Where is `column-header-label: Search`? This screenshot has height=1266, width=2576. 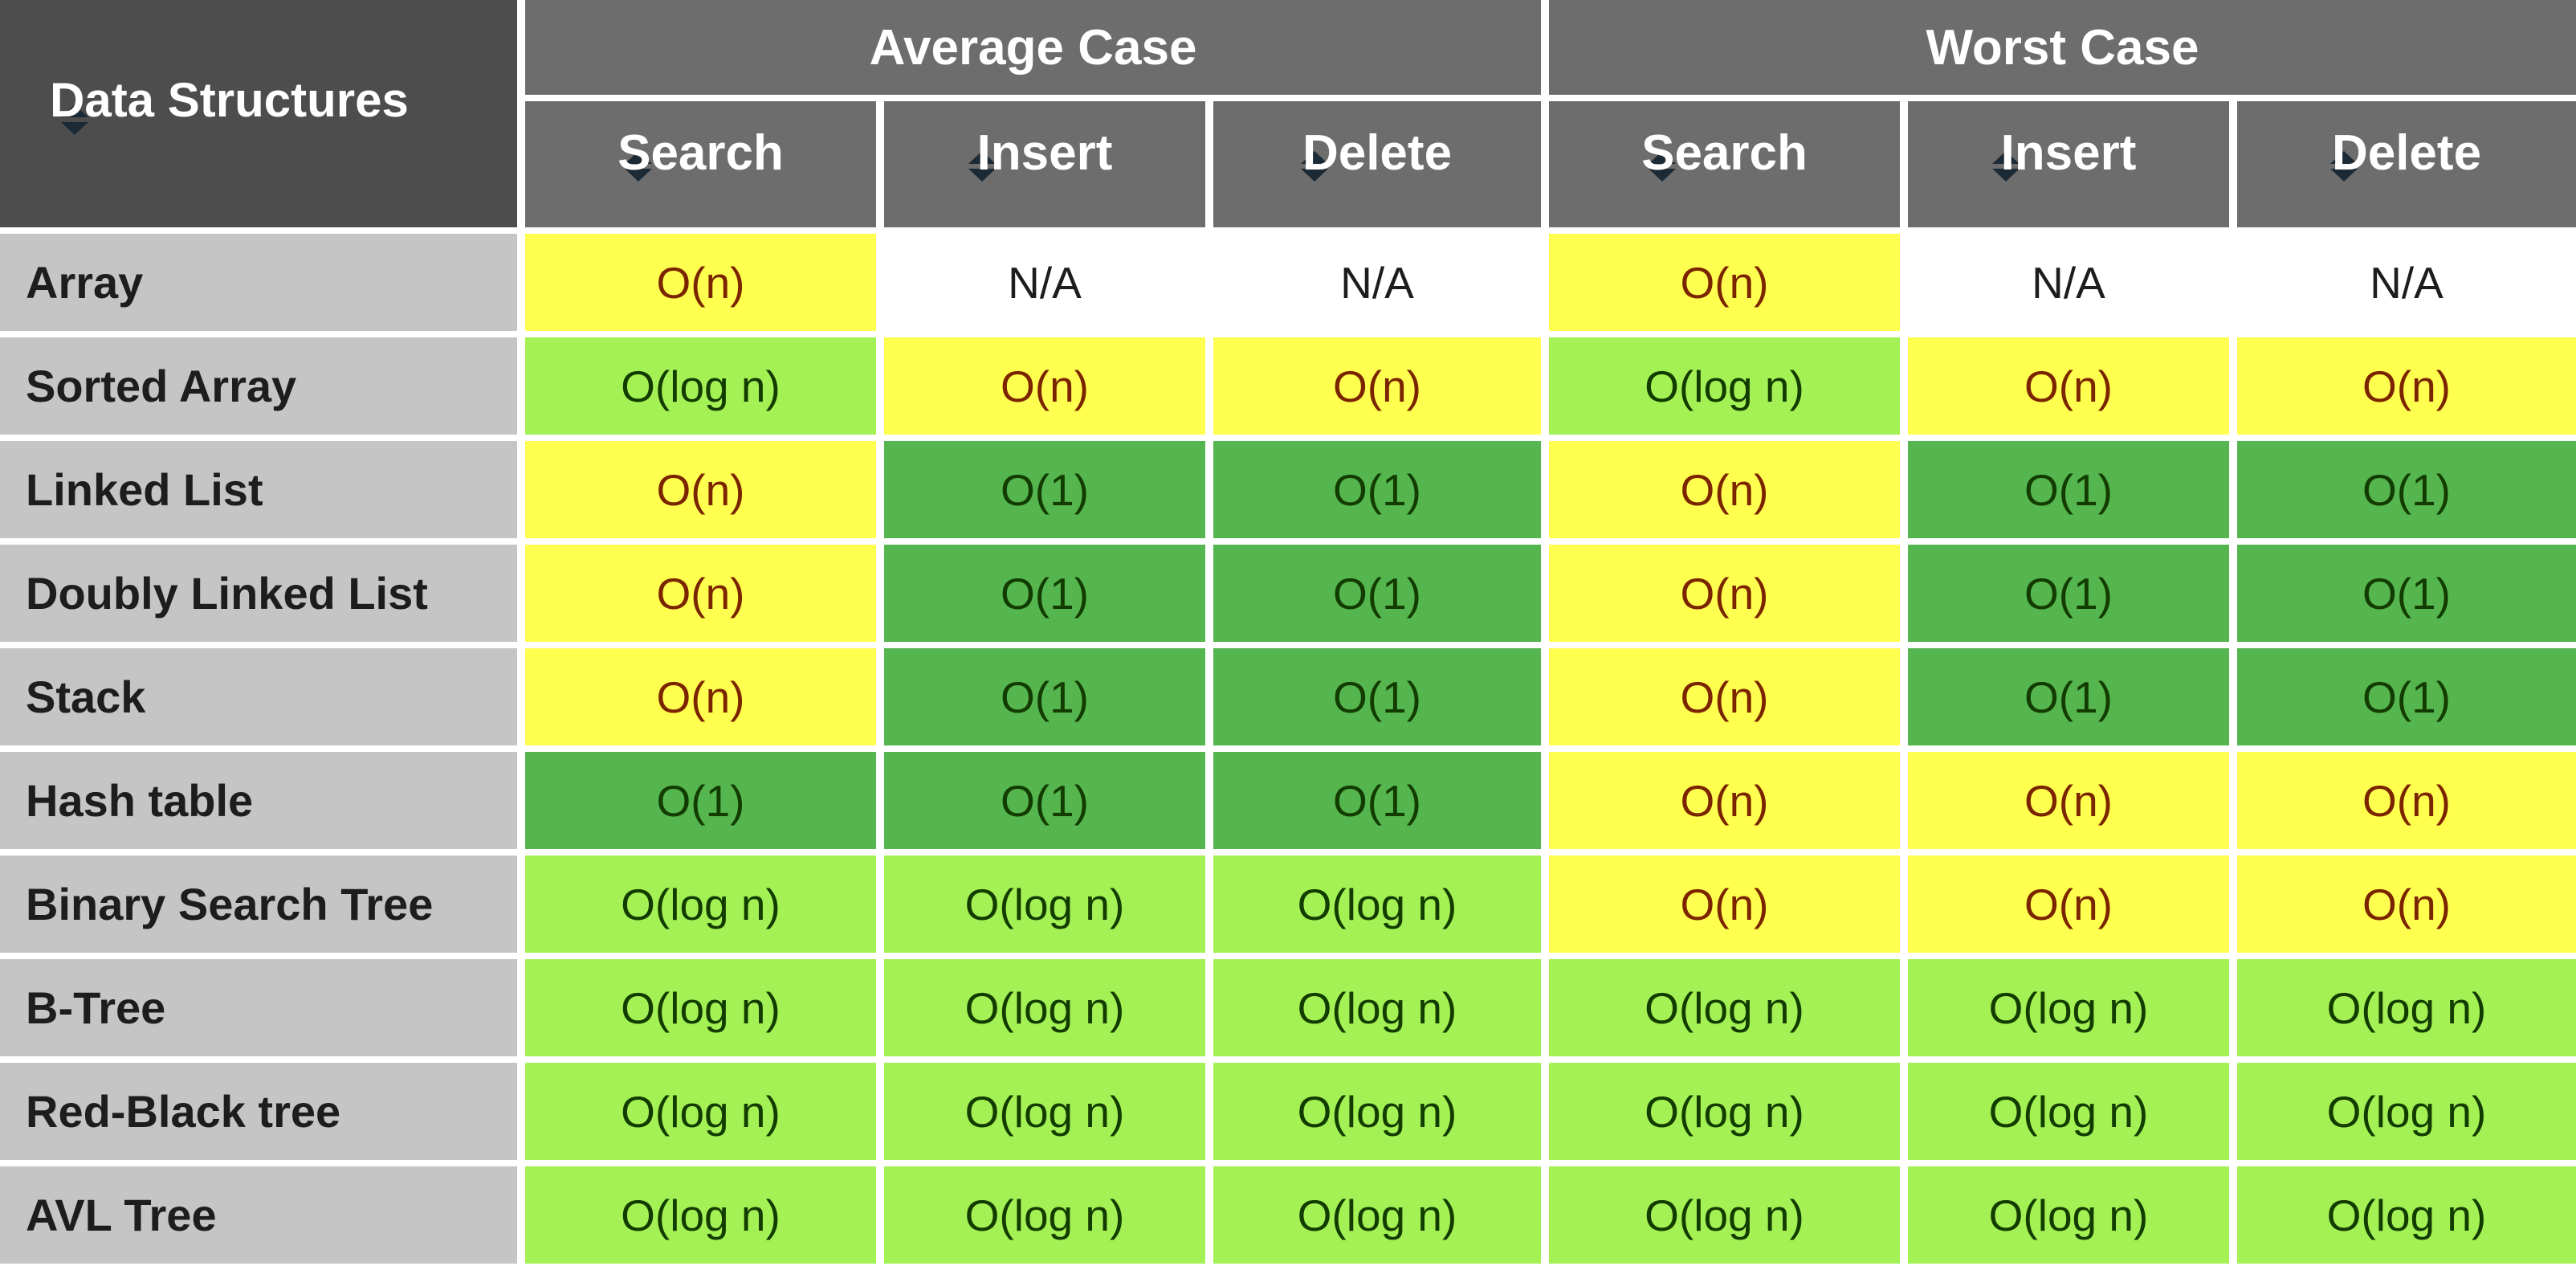
column-header-label: Search is located at coordinates (1724, 153).